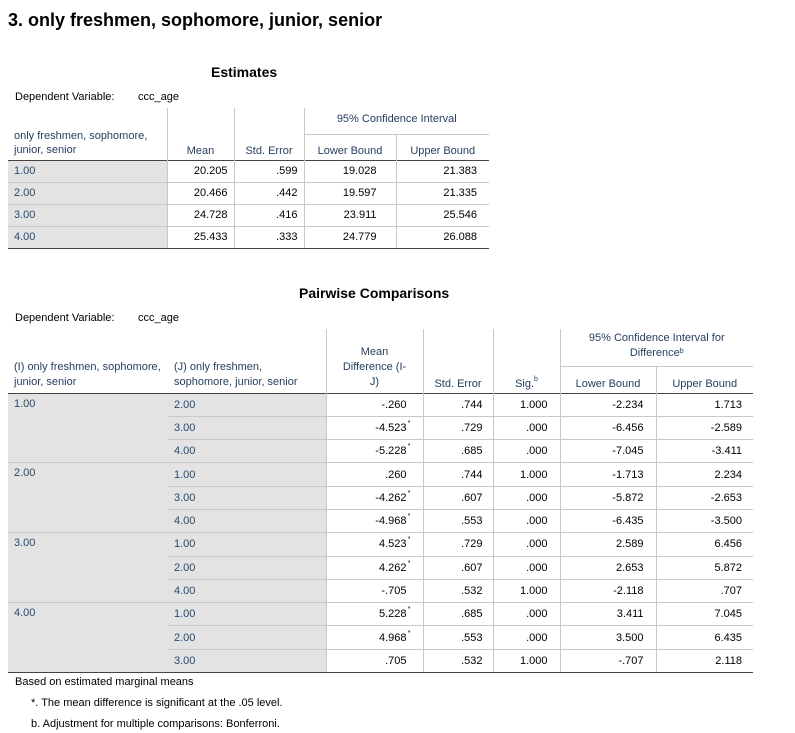 This screenshot has width=795, height=733. Describe the element at coordinates (88, 567) in the screenshot. I see `row-i-level: 3.00` at that location.